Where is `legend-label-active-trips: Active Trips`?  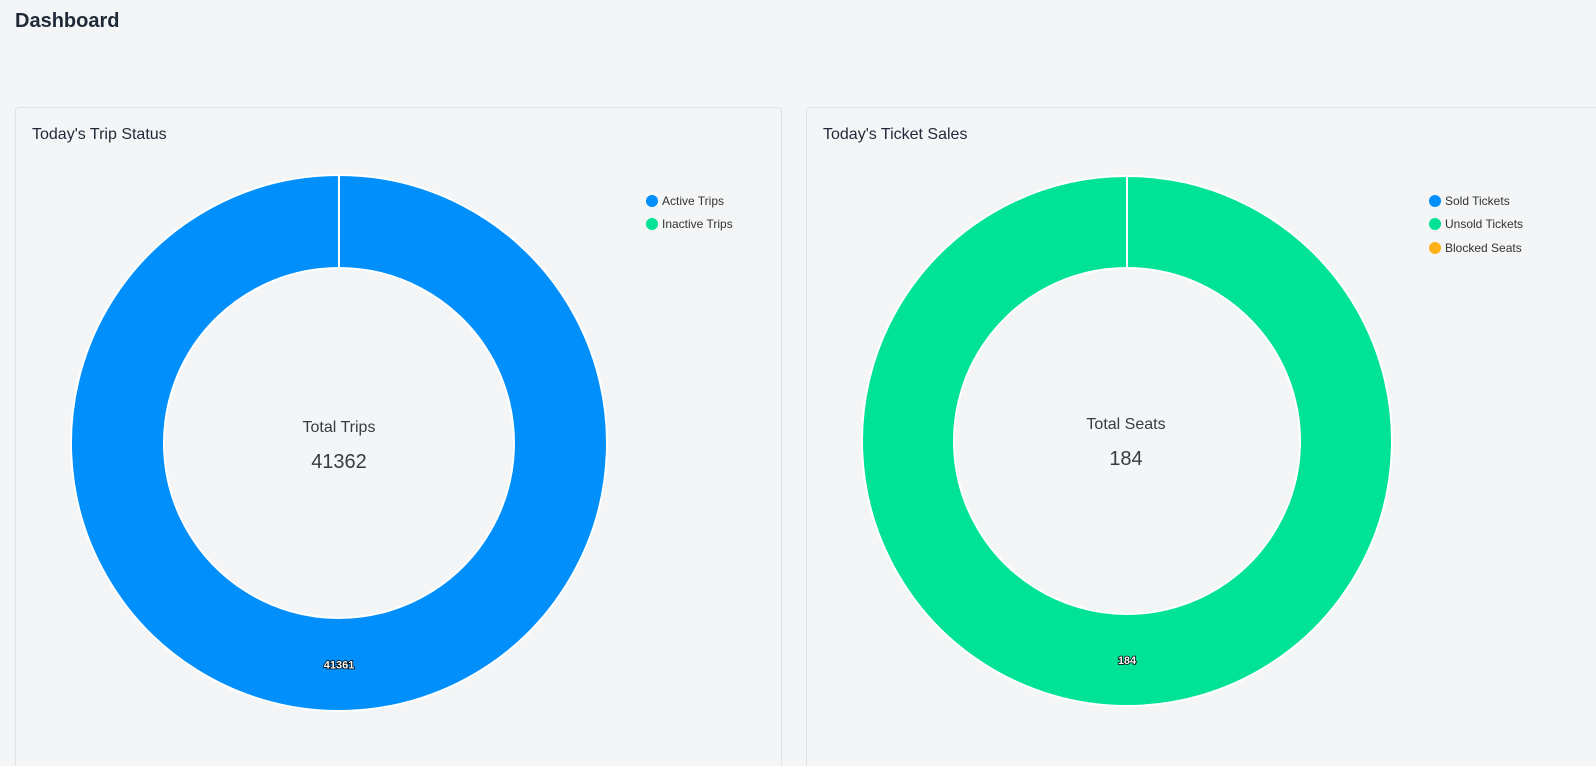 legend-label-active-trips: Active Trips is located at coordinates (693, 200).